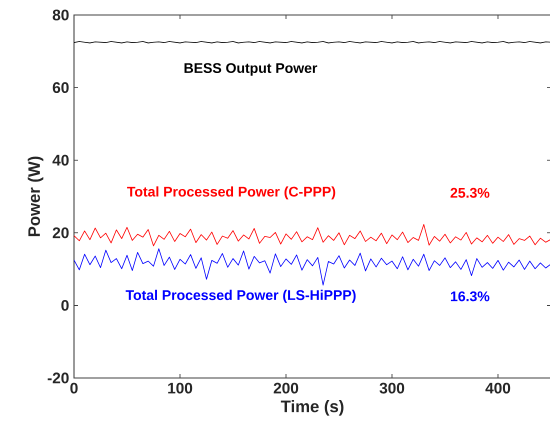 The width and height of the screenshot is (550, 445). Describe the element at coordinates (60, 160) in the screenshot. I see `y-tick-label: 40` at that location.